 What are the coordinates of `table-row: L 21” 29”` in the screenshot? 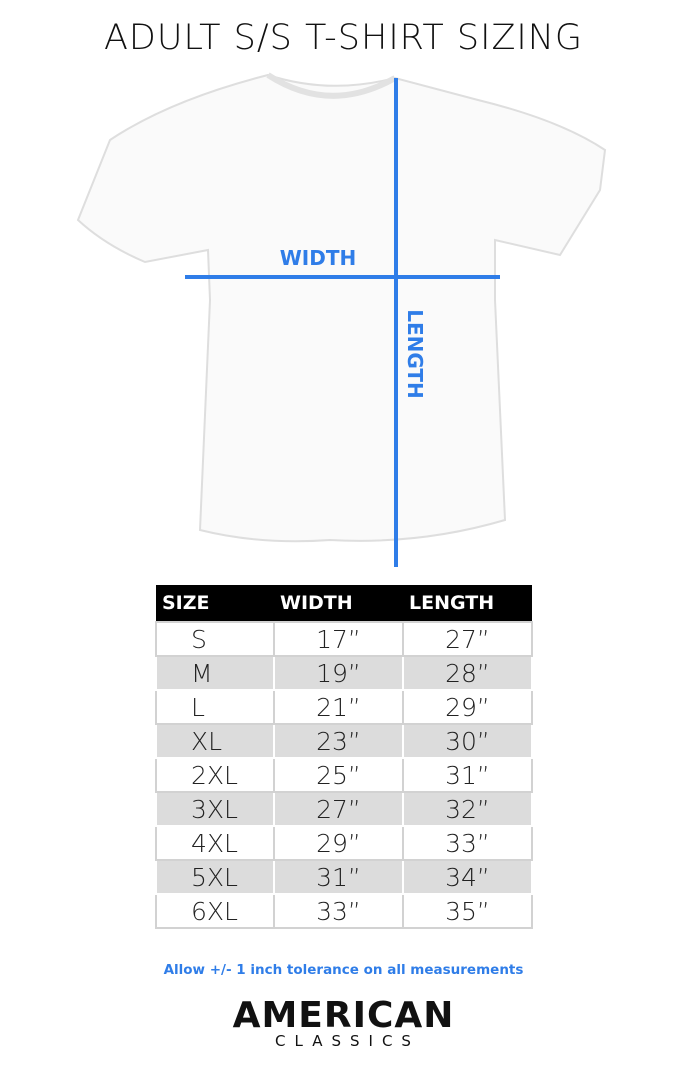 It's located at (344, 707).